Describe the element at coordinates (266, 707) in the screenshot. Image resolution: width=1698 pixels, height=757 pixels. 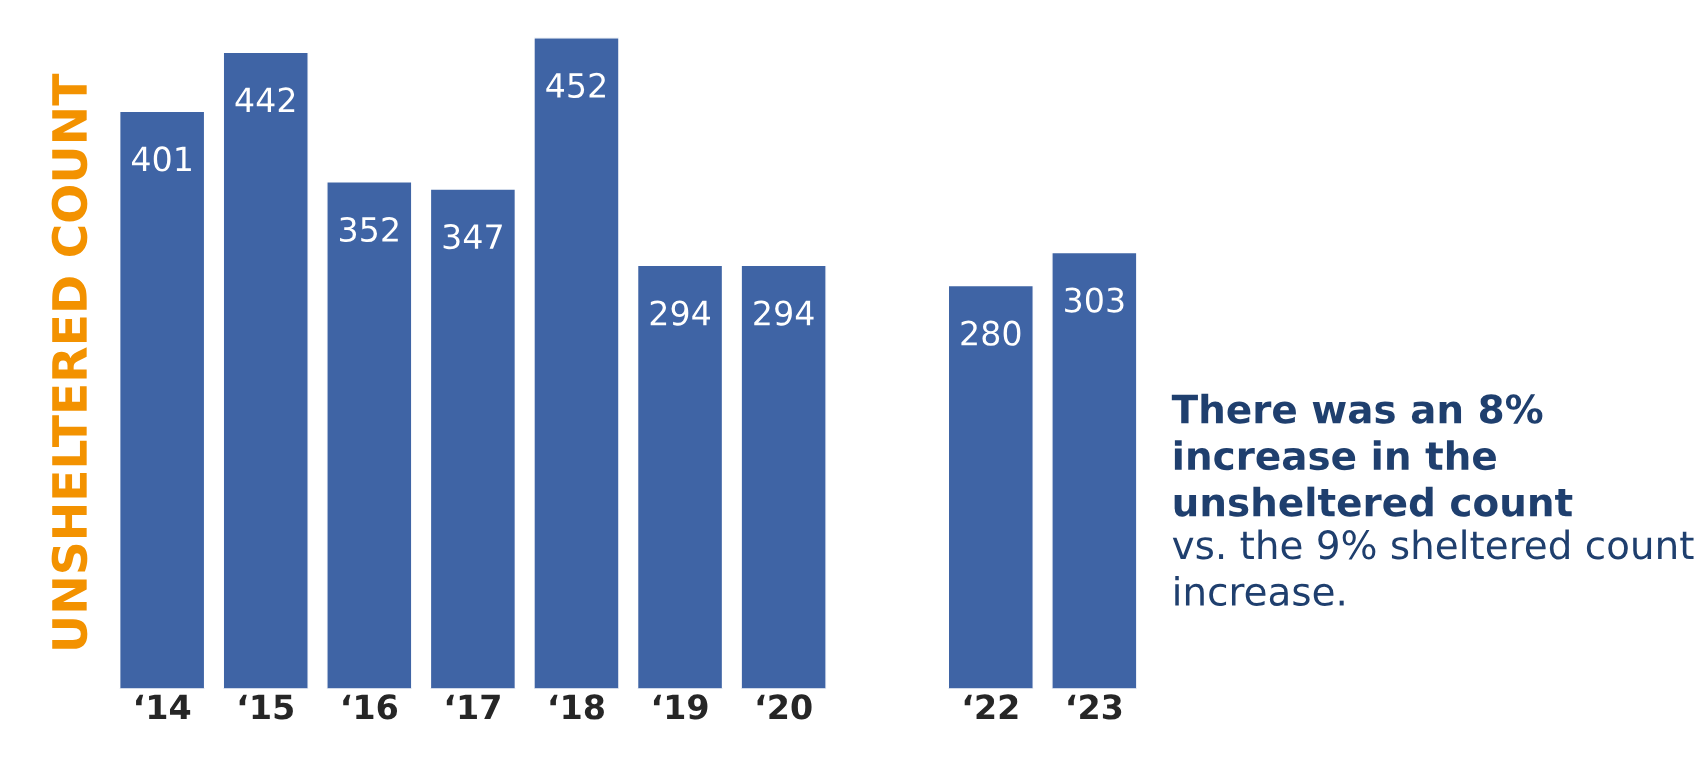
I see `x-tick-label: ‘15` at that location.